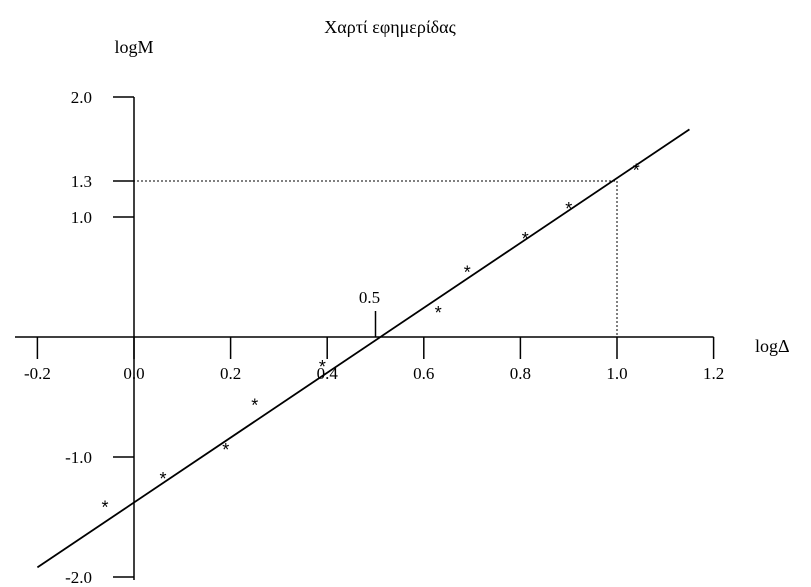 The height and width of the screenshot is (587, 811). What do you see at coordinates (520, 373) in the screenshot?
I see `x-tick-label: 0.8` at bounding box center [520, 373].